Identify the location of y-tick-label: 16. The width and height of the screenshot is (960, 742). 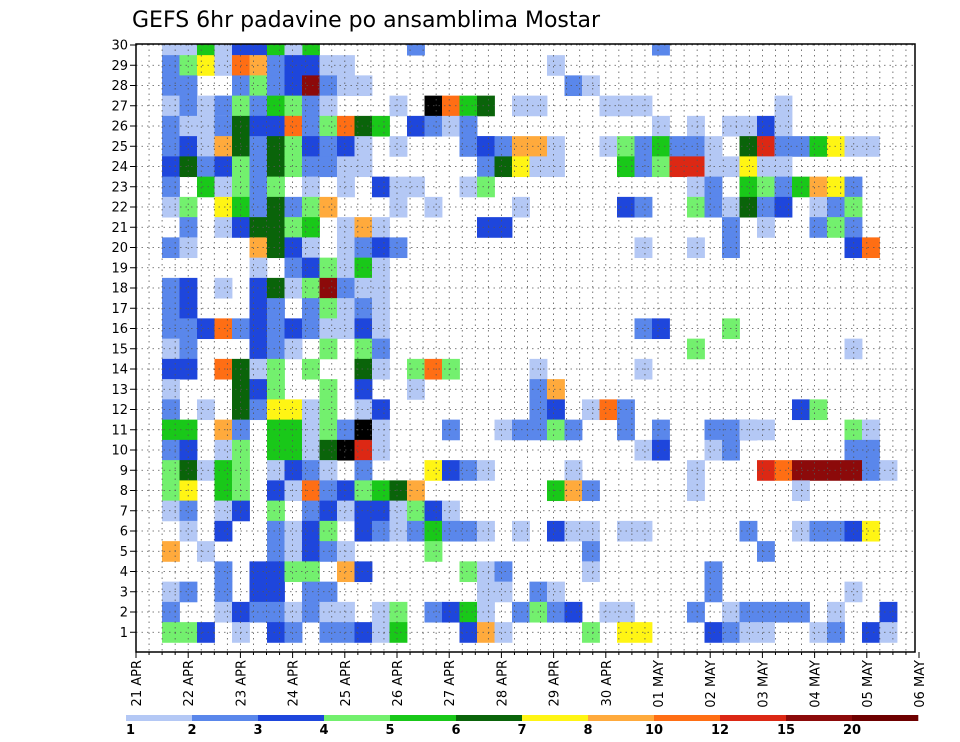
(119, 329).